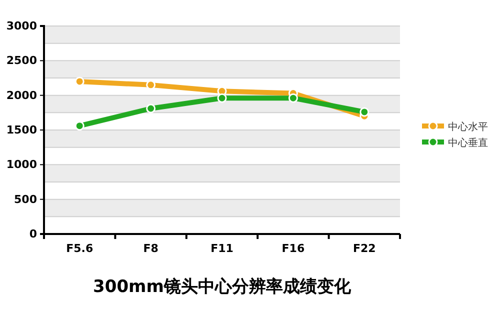 The width and height of the screenshot is (500, 322). What do you see at coordinates (364, 248) in the screenshot?
I see `x-tick-label: F22` at bounding box center [364, 248].